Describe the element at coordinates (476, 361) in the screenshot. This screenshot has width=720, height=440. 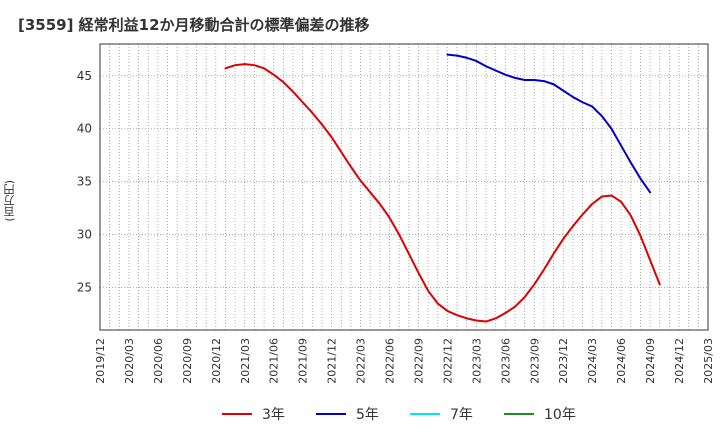
I see `x-tick-label: 2023/03` at that location.